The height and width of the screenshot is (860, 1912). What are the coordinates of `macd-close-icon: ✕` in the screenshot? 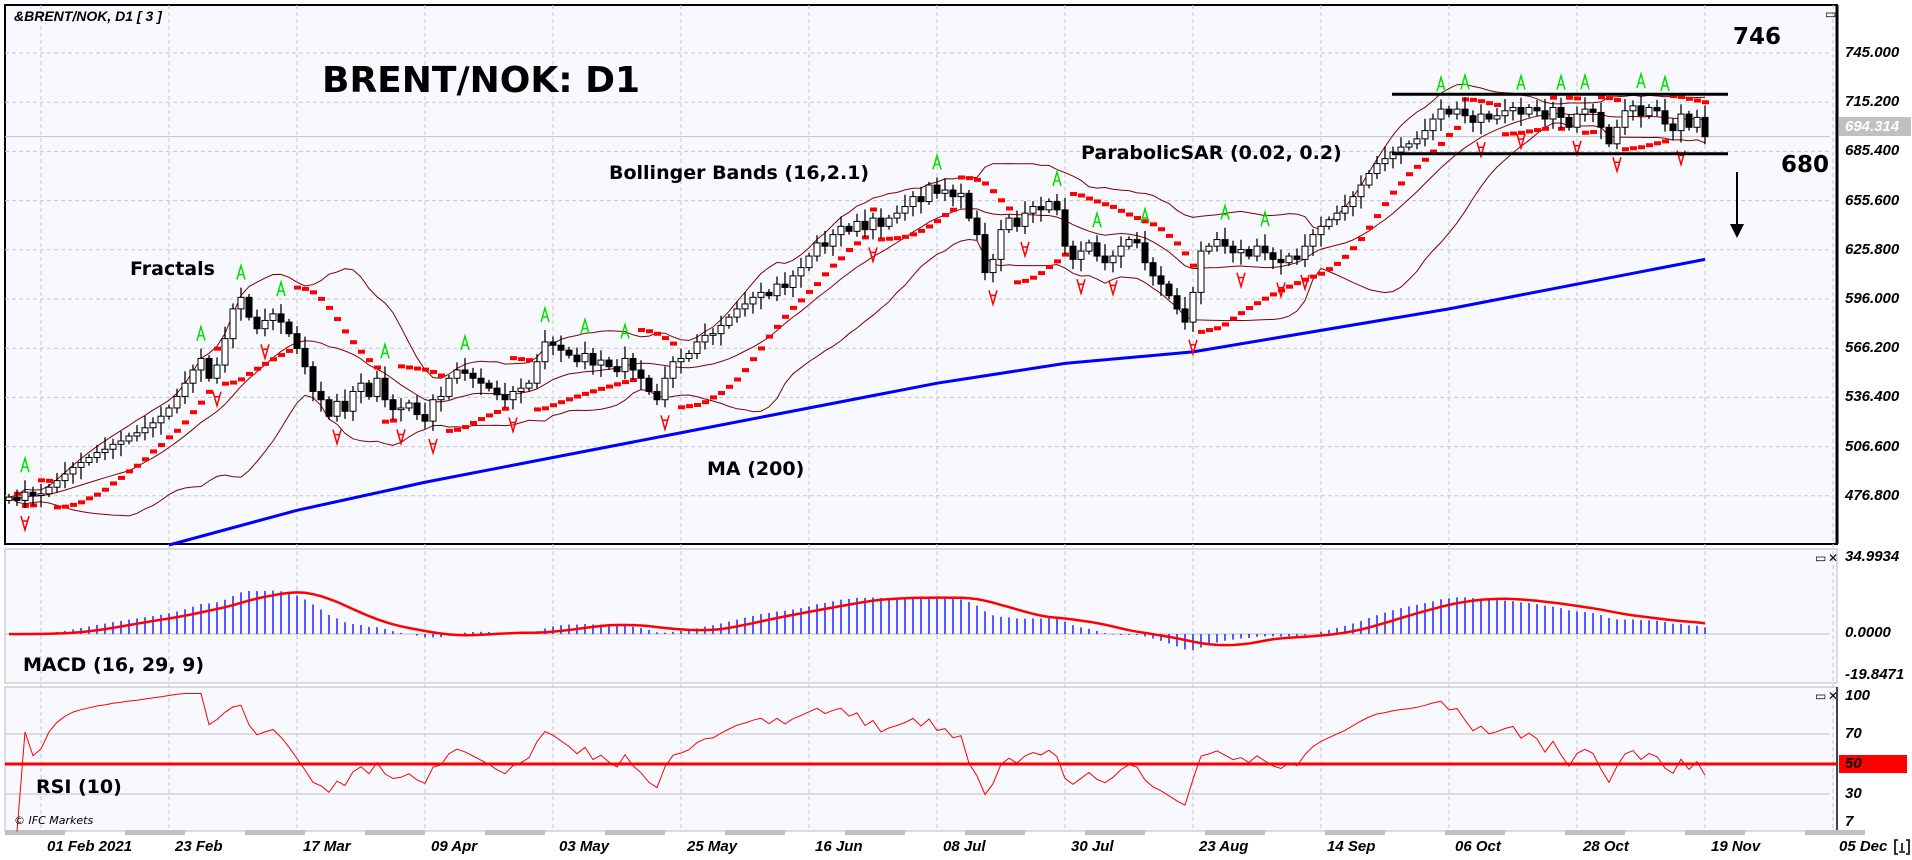 It's located at (1833, 558).